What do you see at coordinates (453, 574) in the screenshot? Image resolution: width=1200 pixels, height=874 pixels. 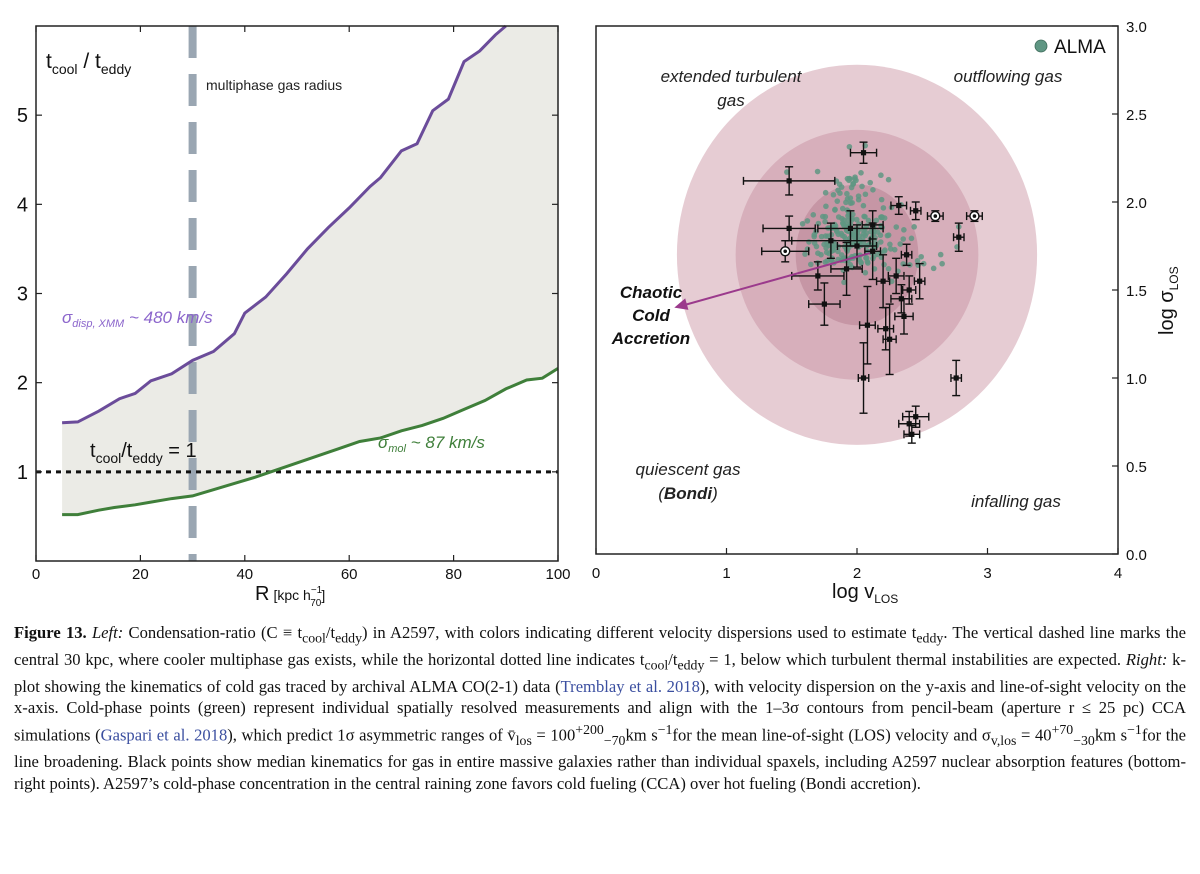 I see `left-x-tick-label: 80` at bounding box center [453, 574].